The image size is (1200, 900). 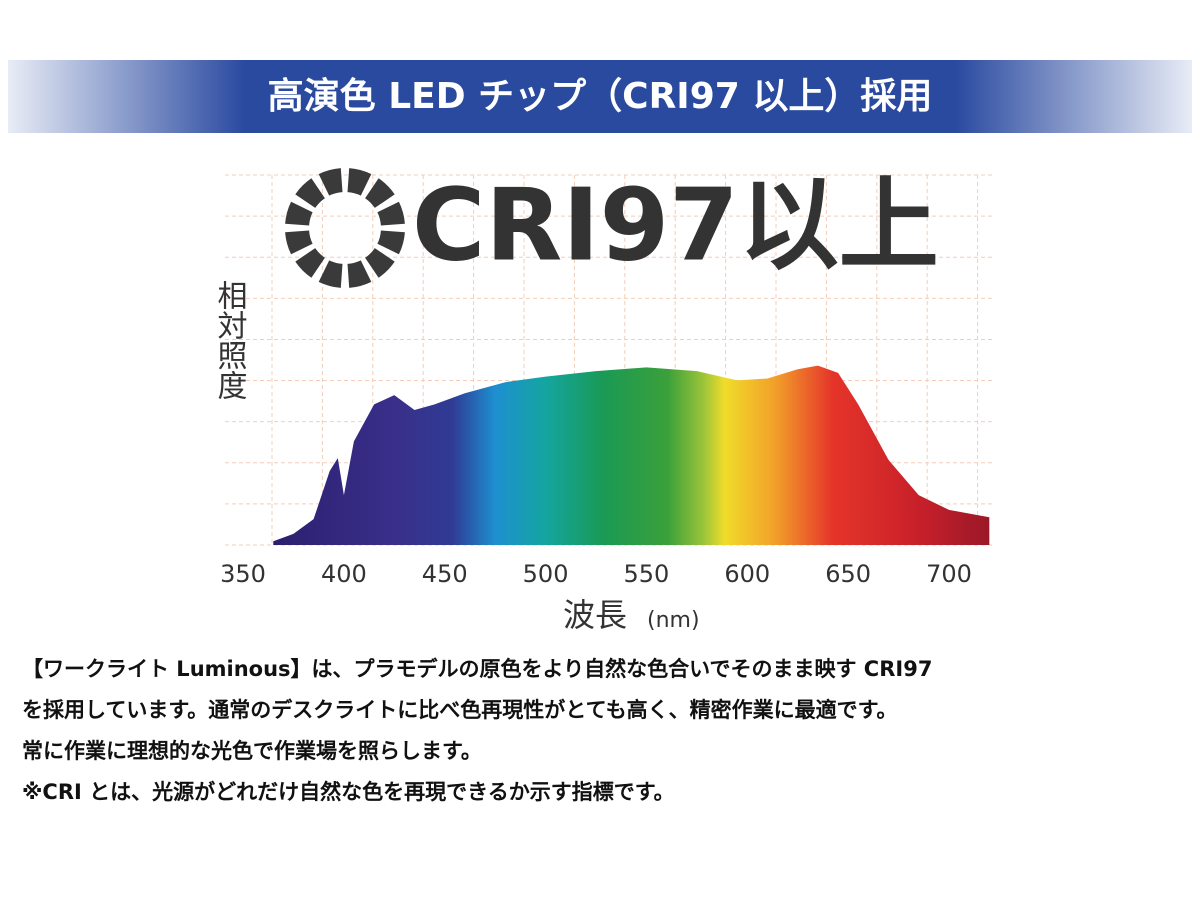 What do you see at coordinates (546, 574) in the screenshot?
I see `x-tick-label: 500` at bounding box center [546, 574].